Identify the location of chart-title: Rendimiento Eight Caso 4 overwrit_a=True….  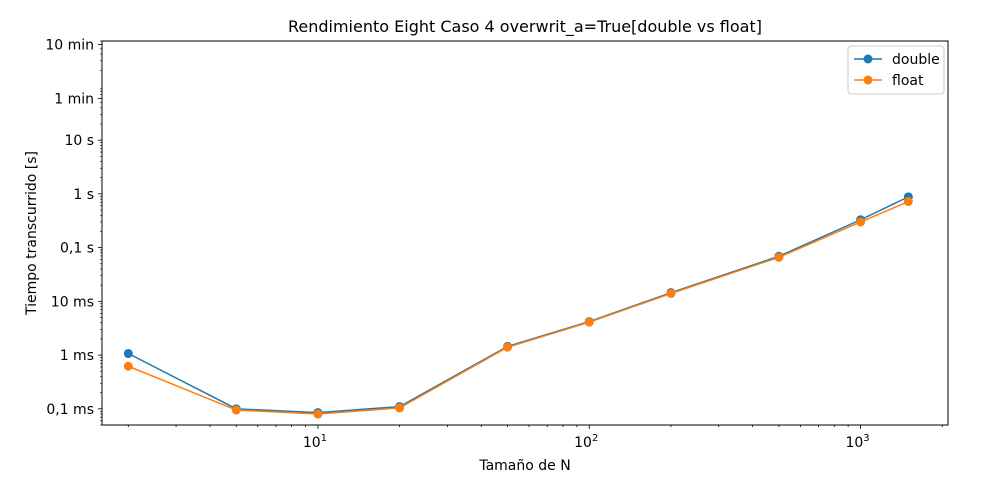
(525, 27).